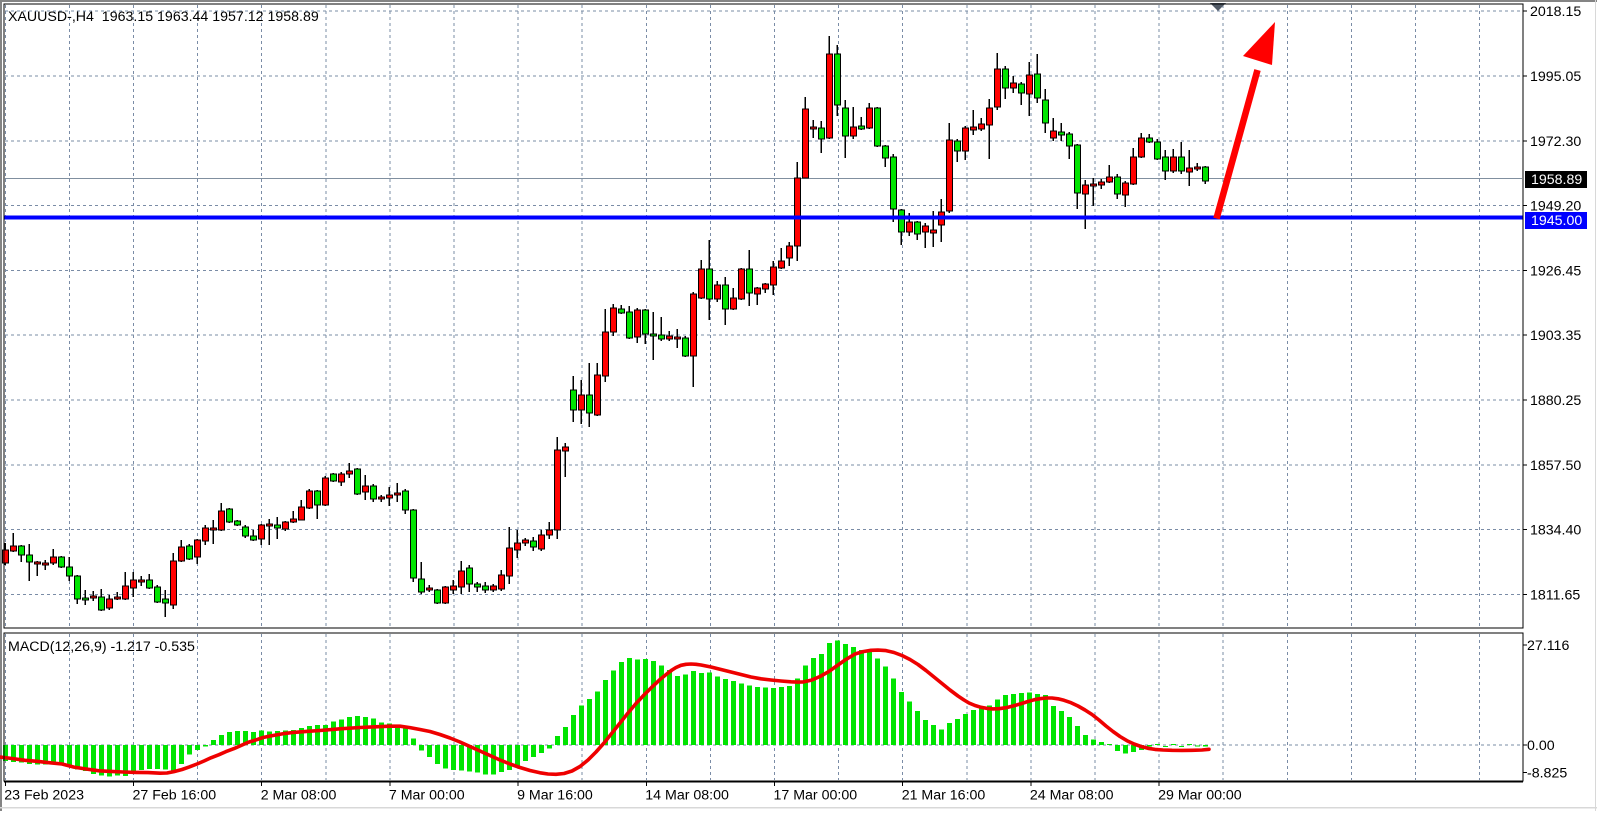 The image size is (1597, 816). I want to click on svg-text: 1995.05, so click(1555, 77).